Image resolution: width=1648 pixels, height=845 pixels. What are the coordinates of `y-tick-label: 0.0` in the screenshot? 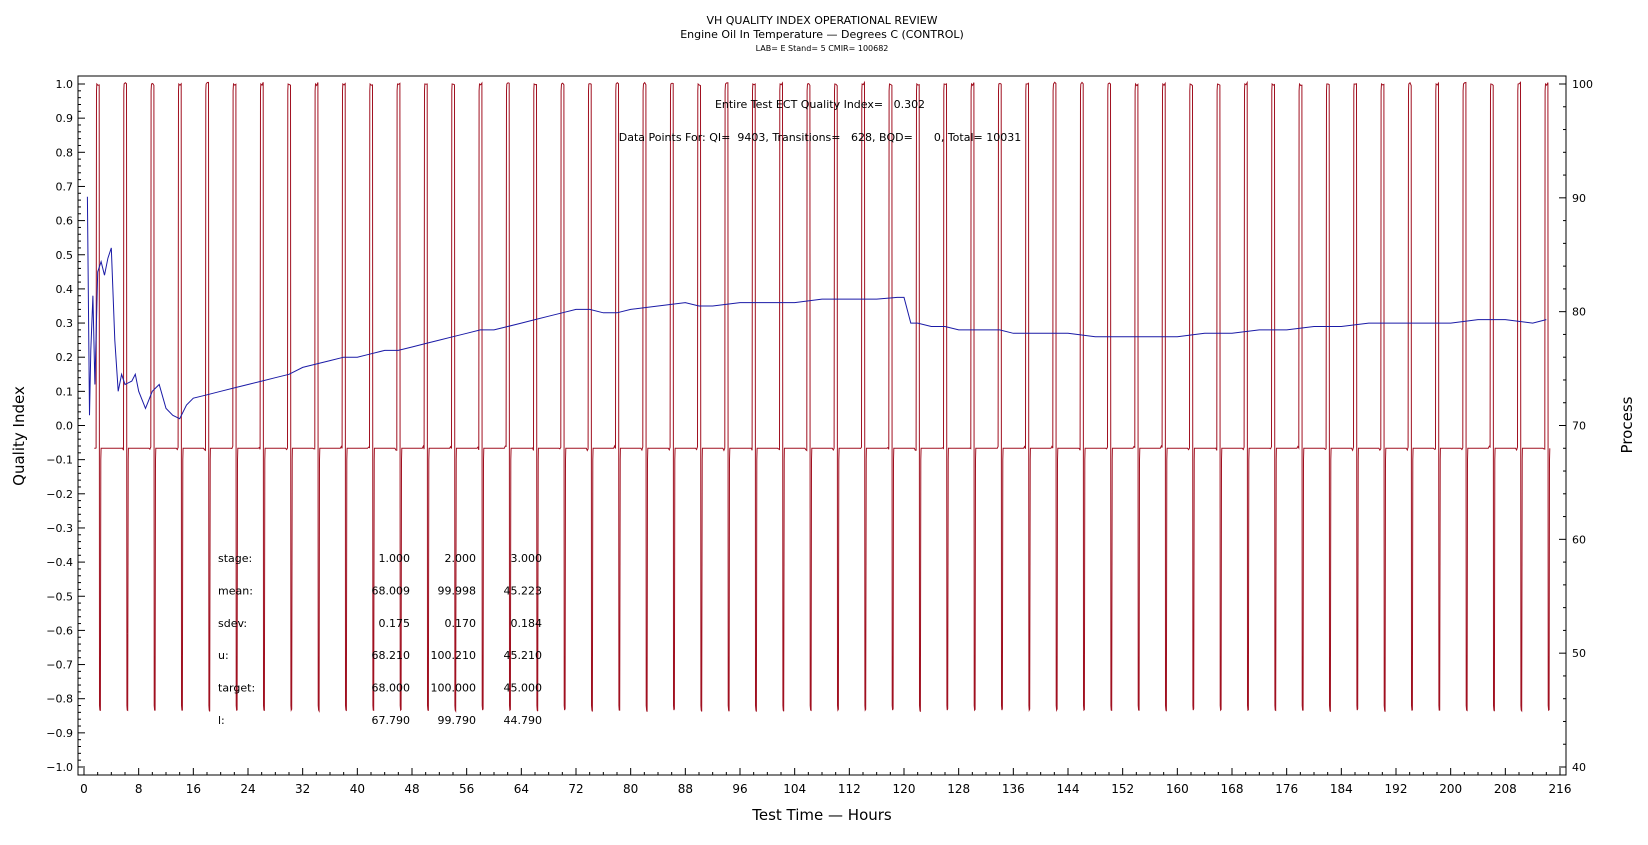 It's located at (65, 426).